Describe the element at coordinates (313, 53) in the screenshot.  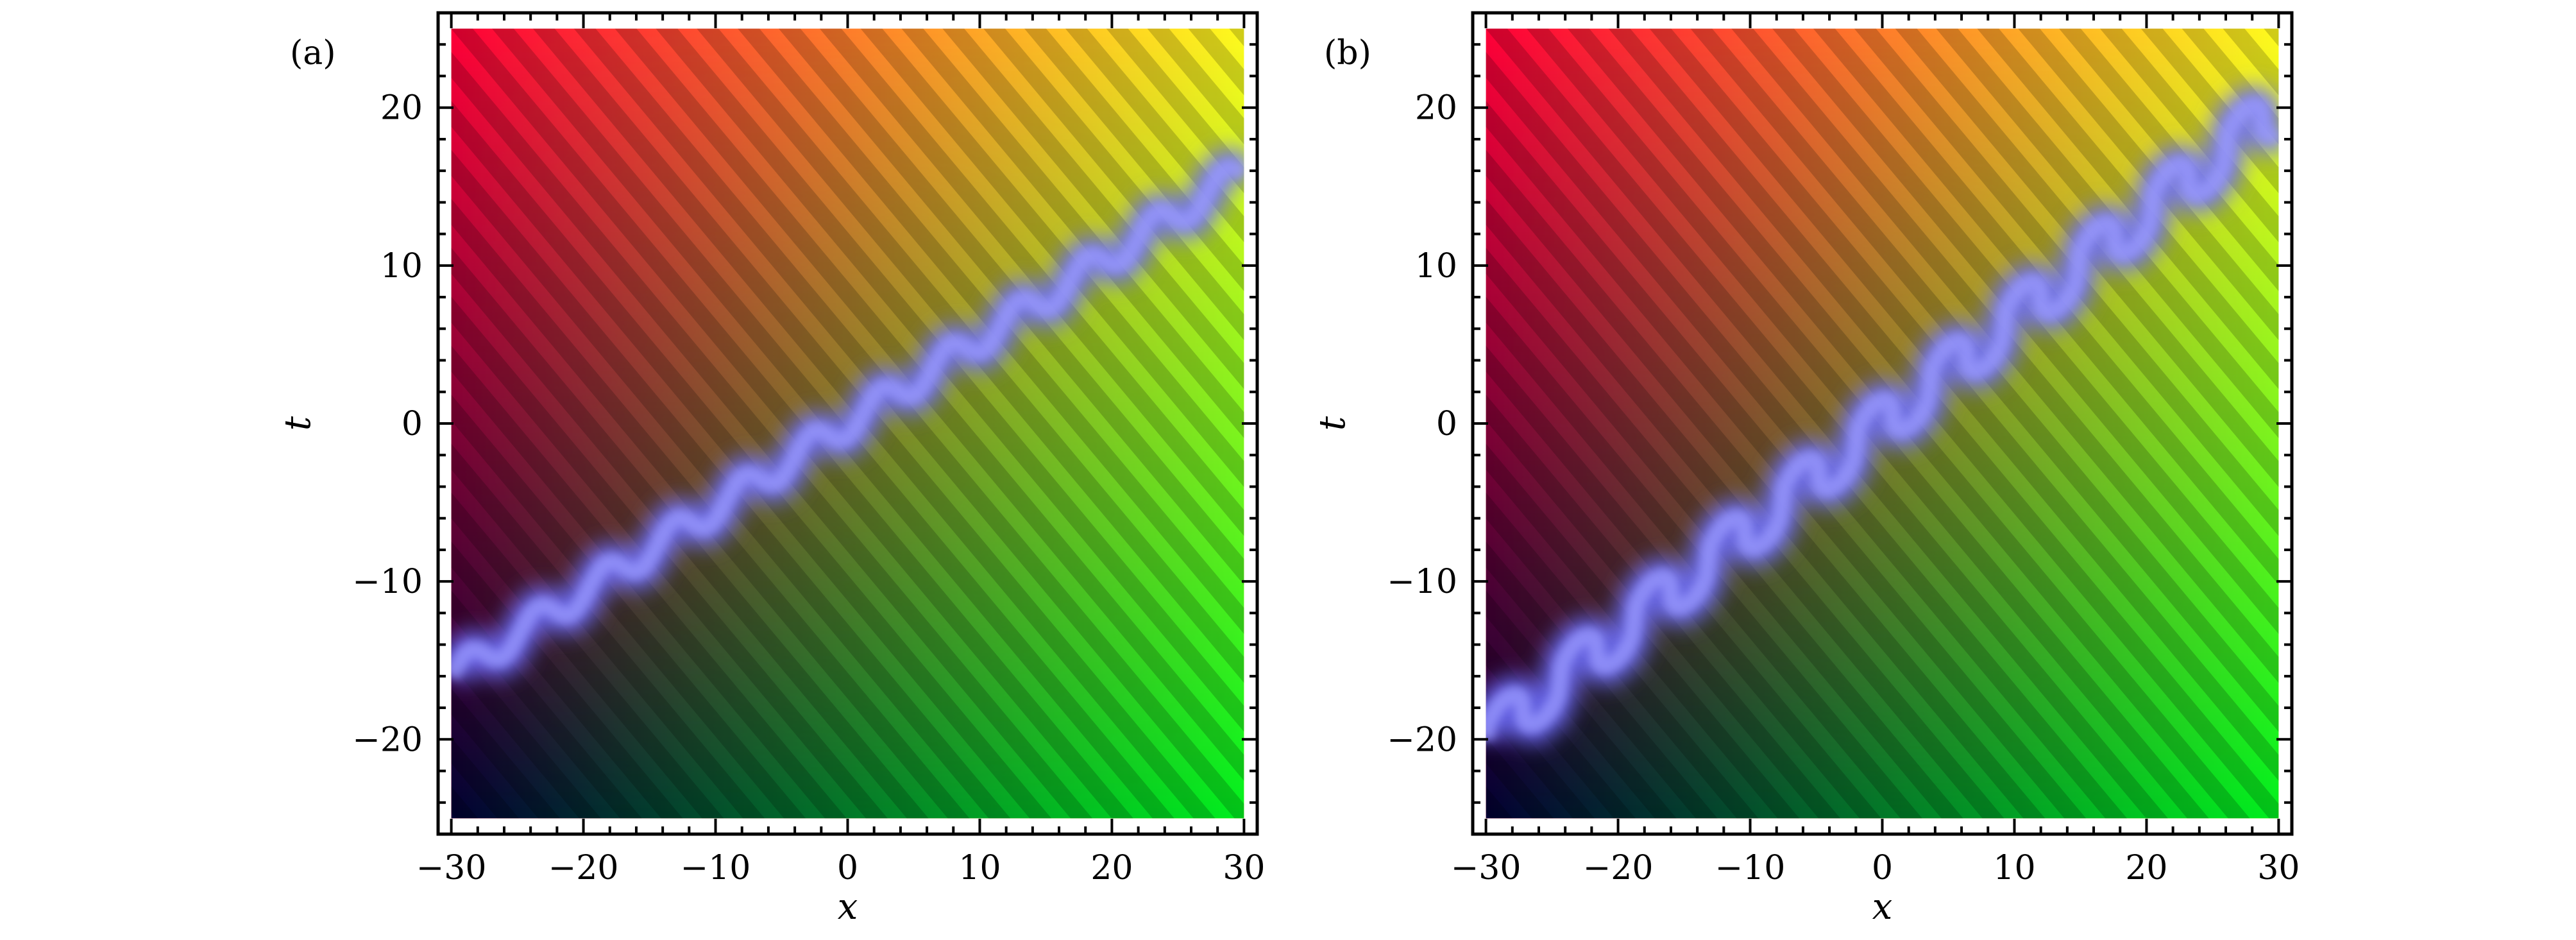
I see `panel-label: (a)` at that location.